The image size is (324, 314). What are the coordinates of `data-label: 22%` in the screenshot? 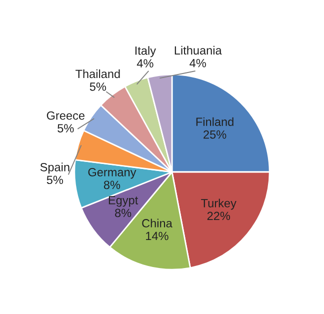 It's located at (218, 216).